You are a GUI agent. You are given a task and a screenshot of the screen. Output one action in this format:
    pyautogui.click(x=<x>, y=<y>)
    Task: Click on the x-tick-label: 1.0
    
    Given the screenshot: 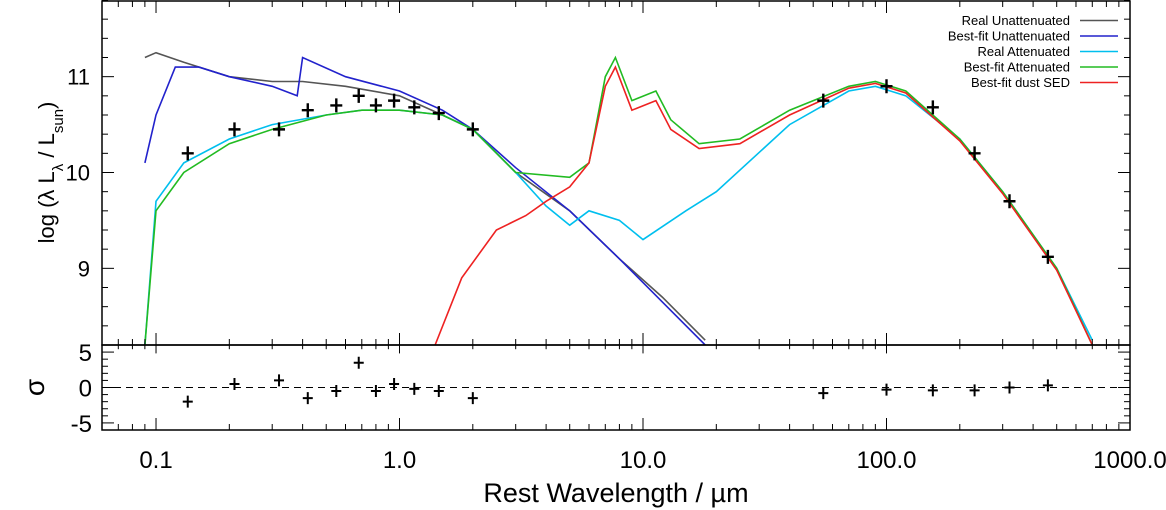 What is the action you would take?
    pyautogui.click(x=399, y=460)
    